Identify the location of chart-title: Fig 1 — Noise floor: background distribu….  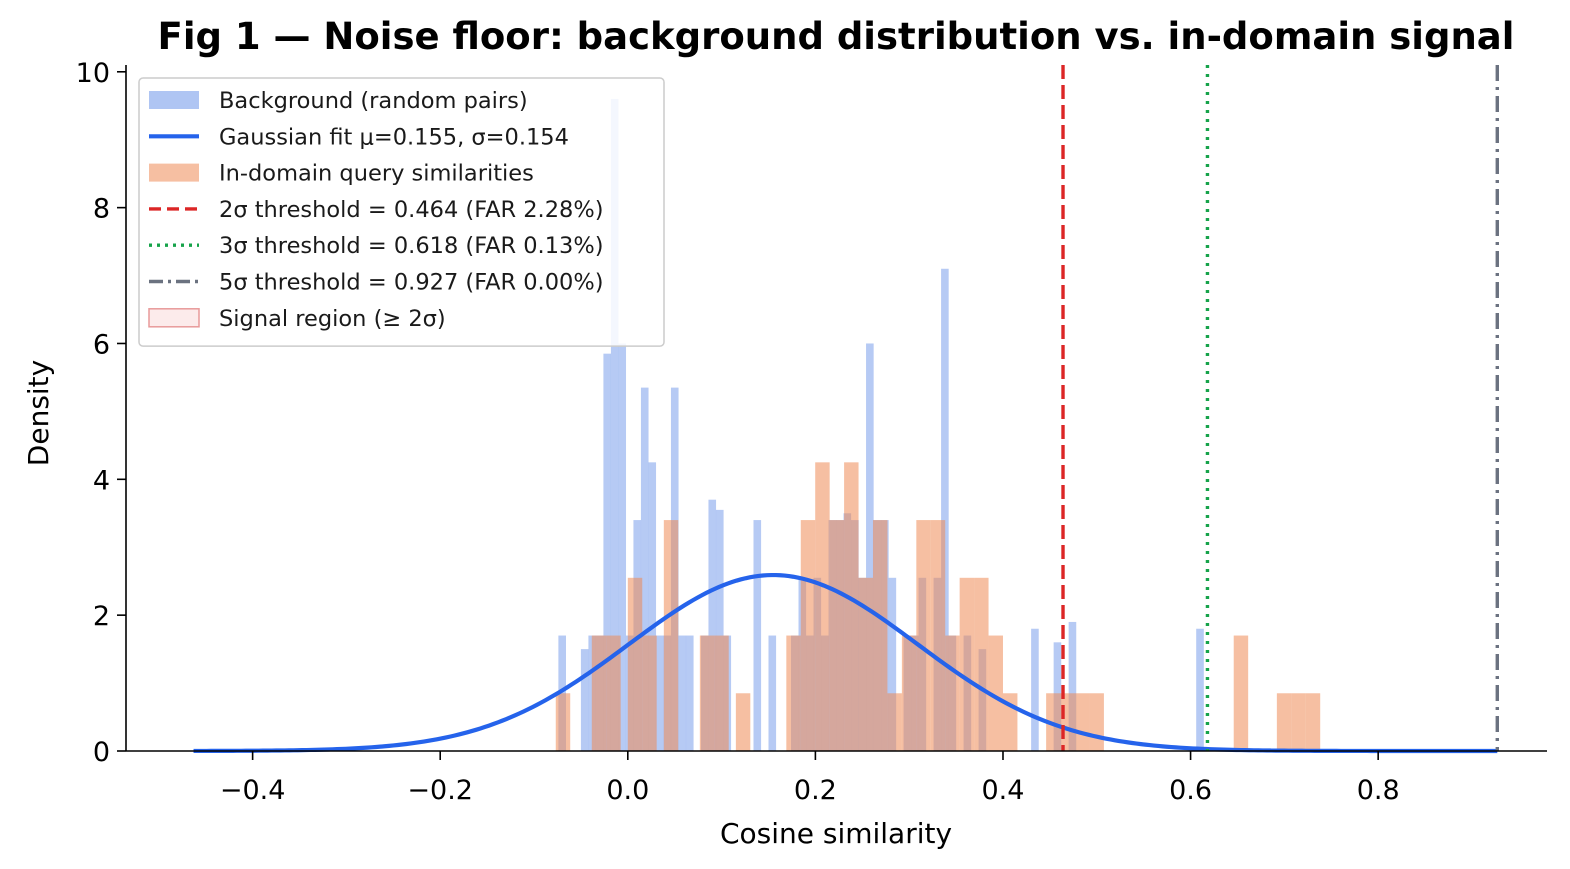
(836, 36).